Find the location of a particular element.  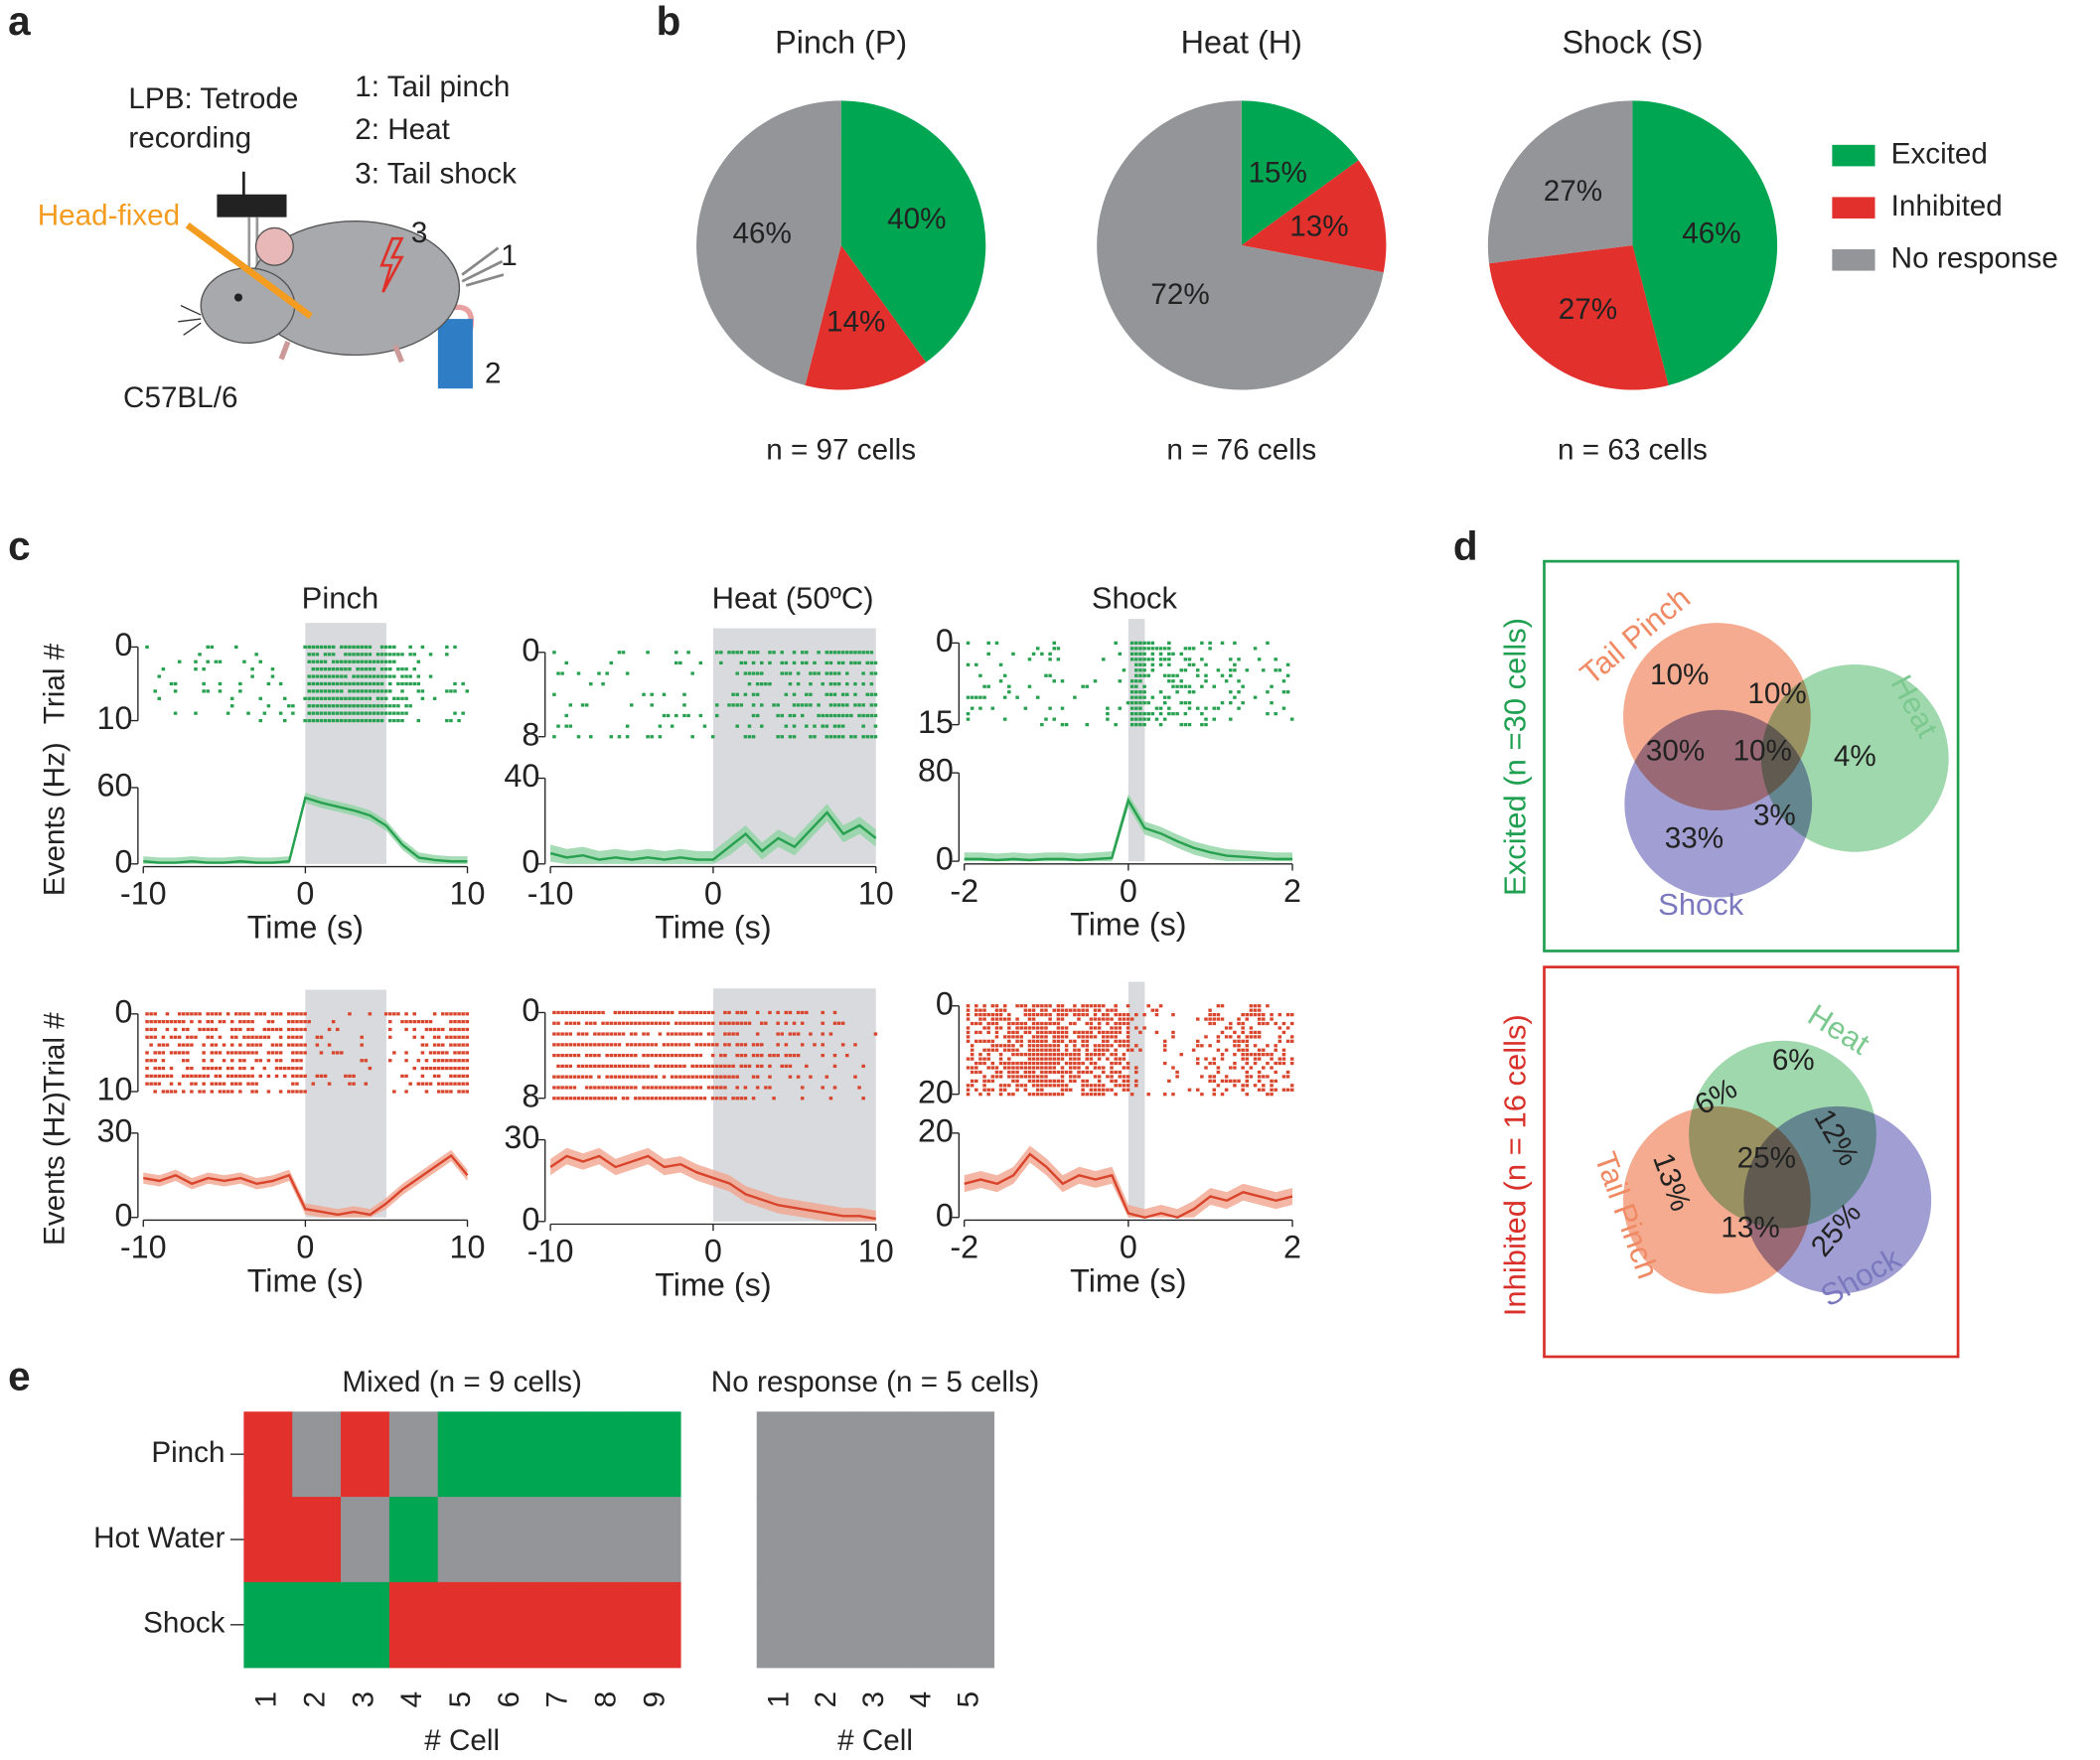

venn-region-label: 30% is located at coordinates (1675, 751).